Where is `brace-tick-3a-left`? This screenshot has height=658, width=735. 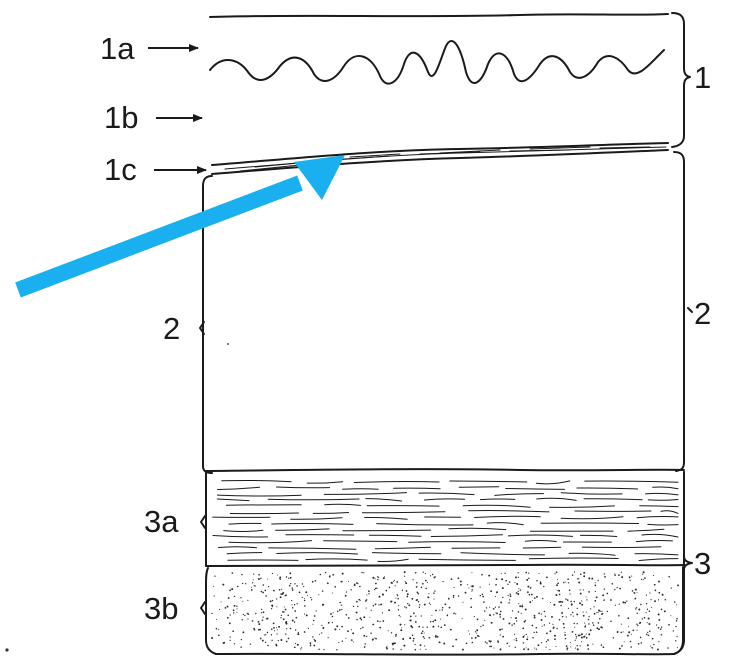 brace-tick-3a-left is located at coordinates (203, 522).